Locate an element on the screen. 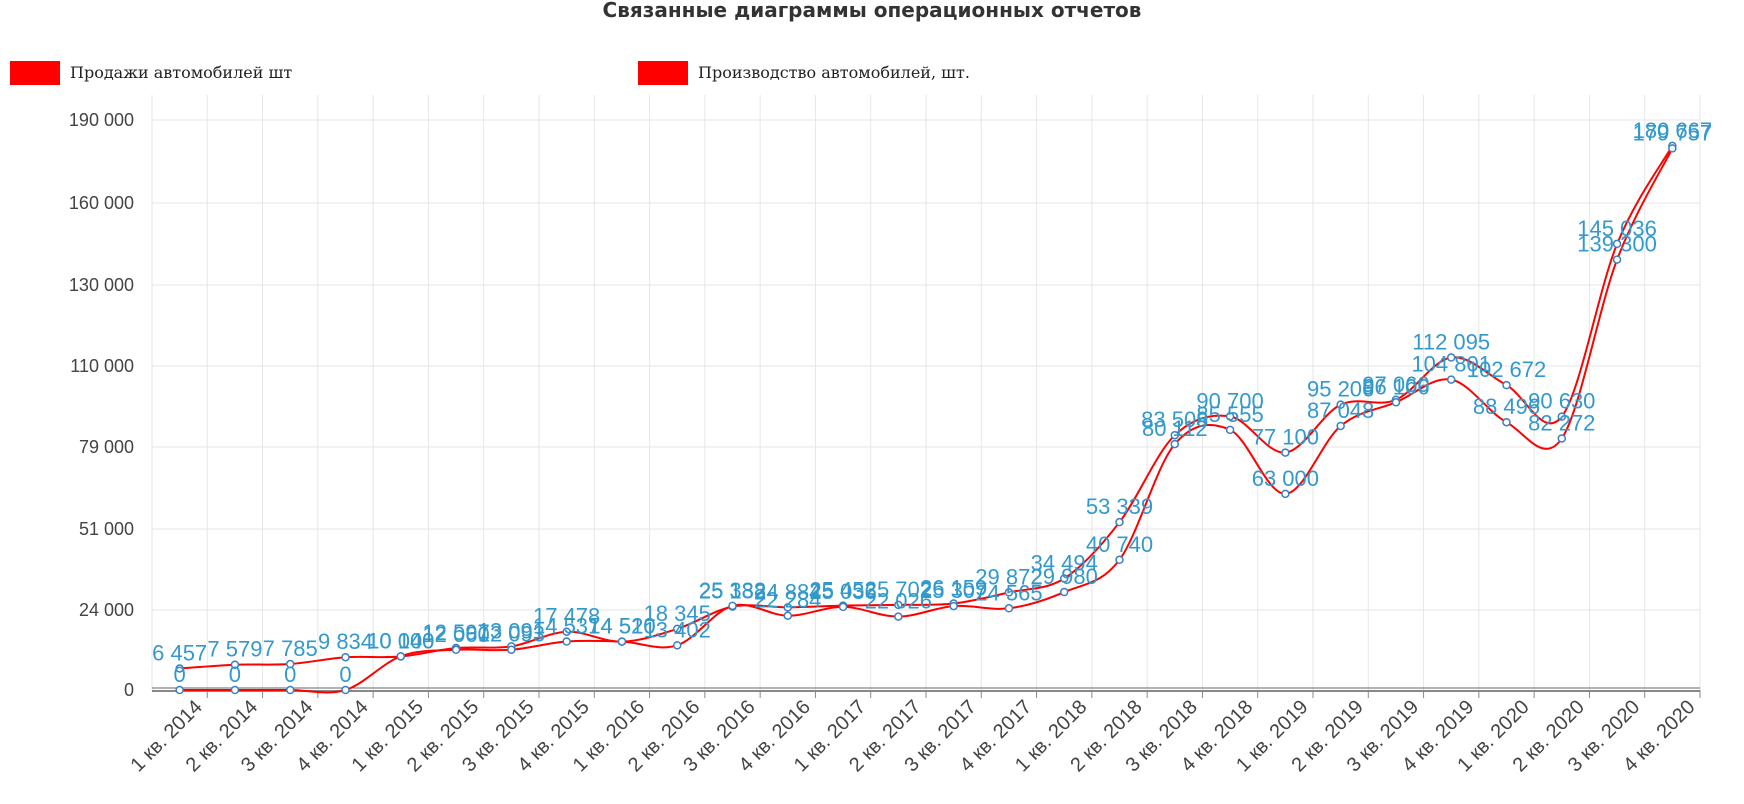 Image resolution: width=1744 pixels, height=804 pixels. series-1-data-label: 83 508 is located at coordinates (1174, 419).